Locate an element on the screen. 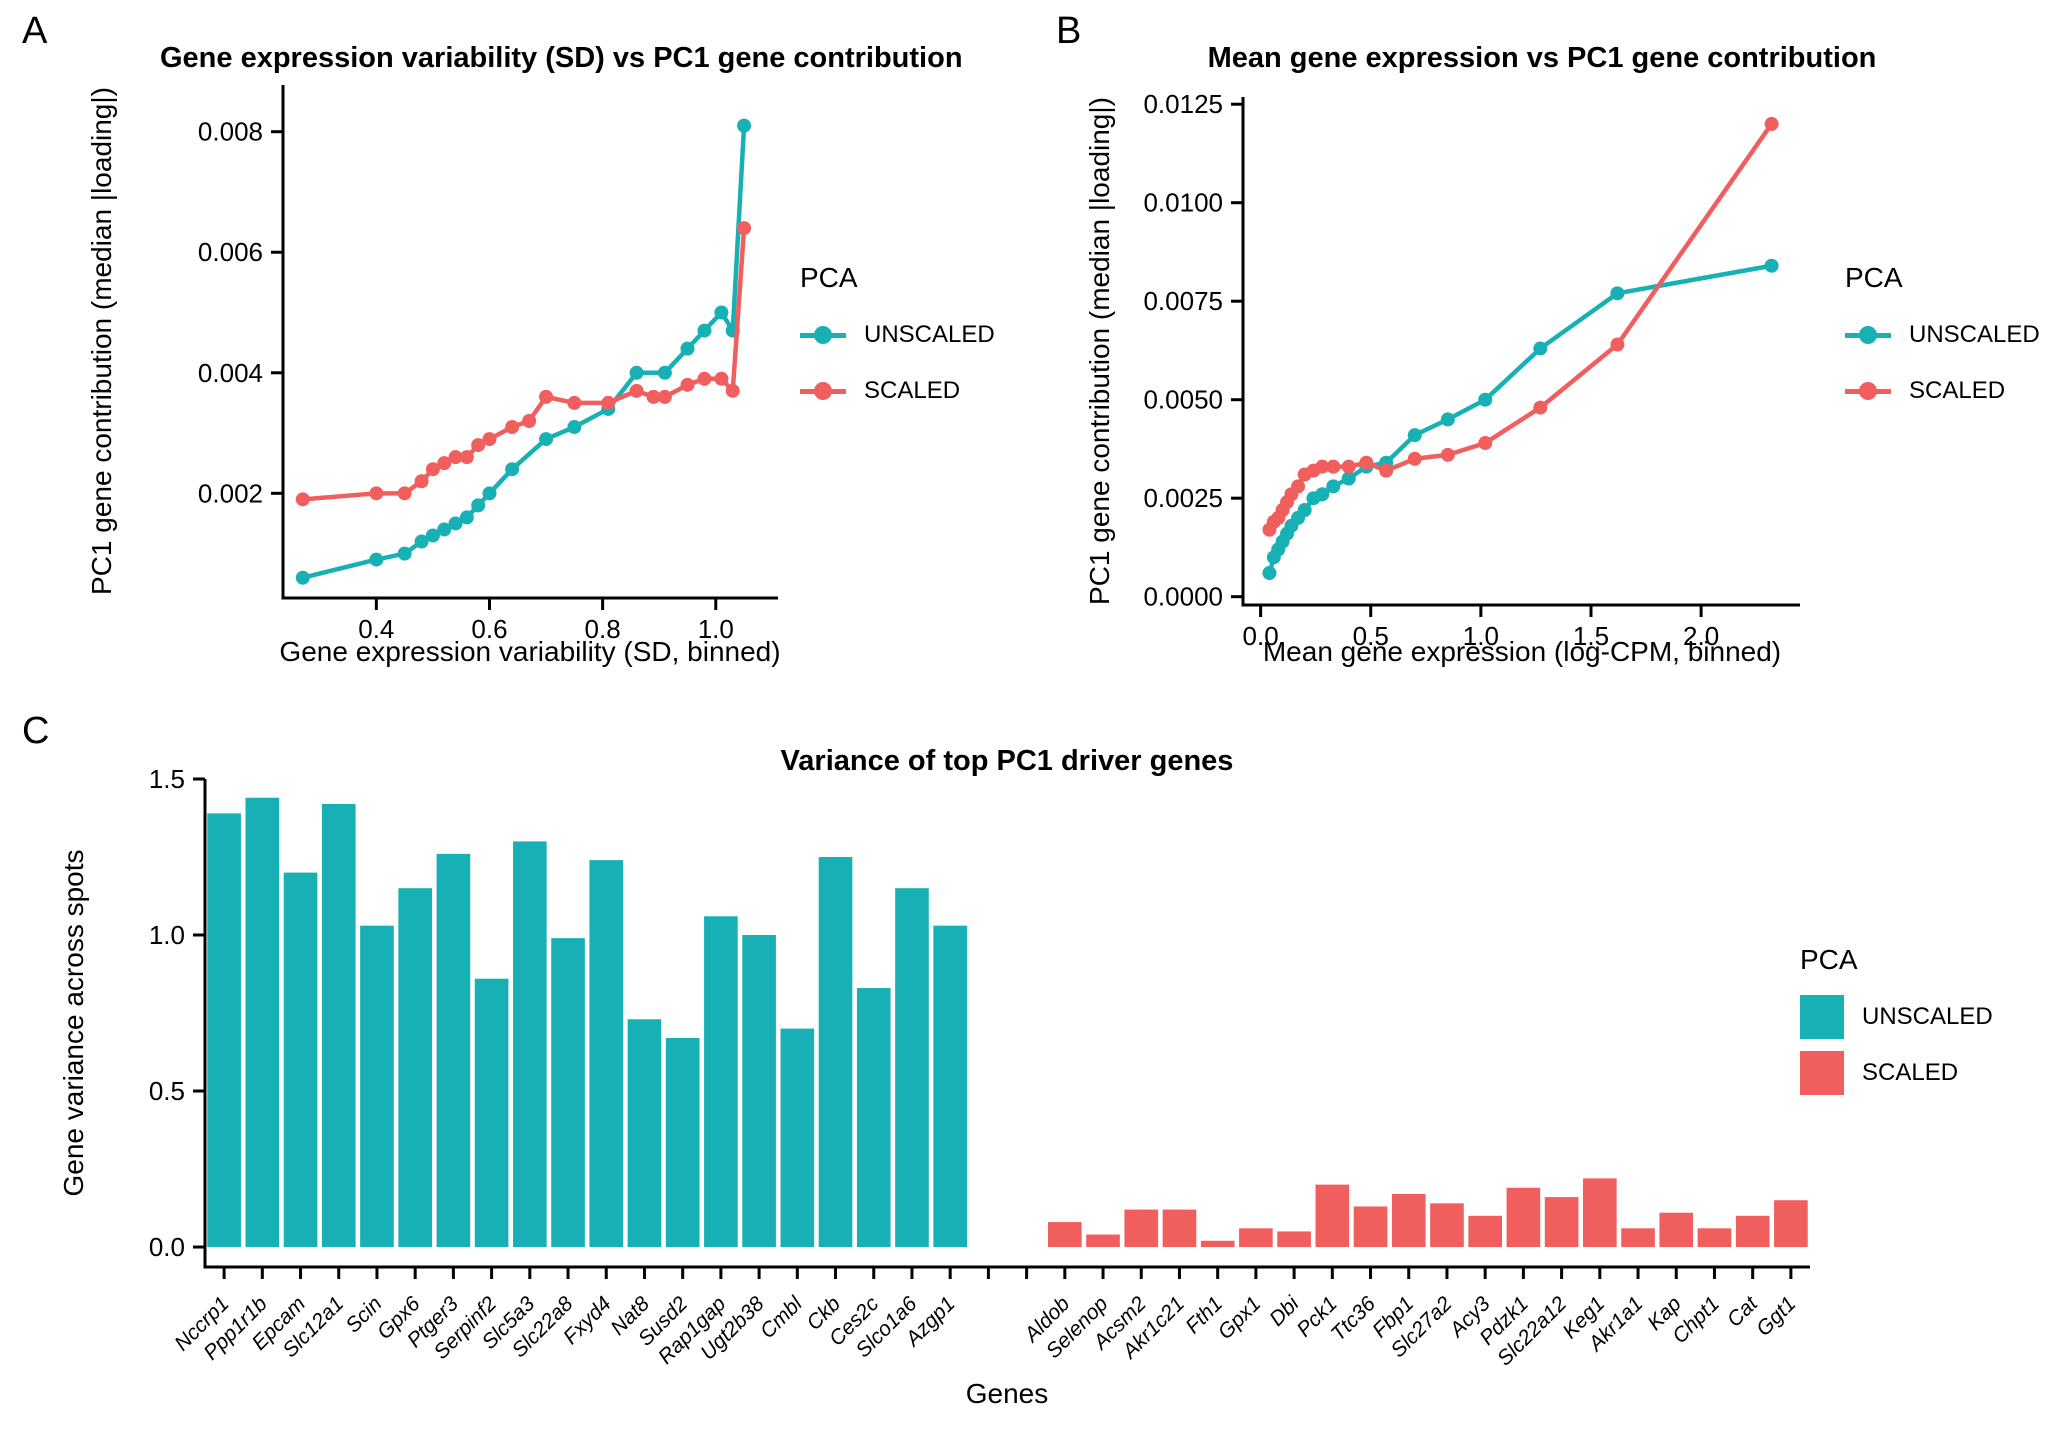  y-tick-label: 0.0125 is located at coordinates (1183, 104).